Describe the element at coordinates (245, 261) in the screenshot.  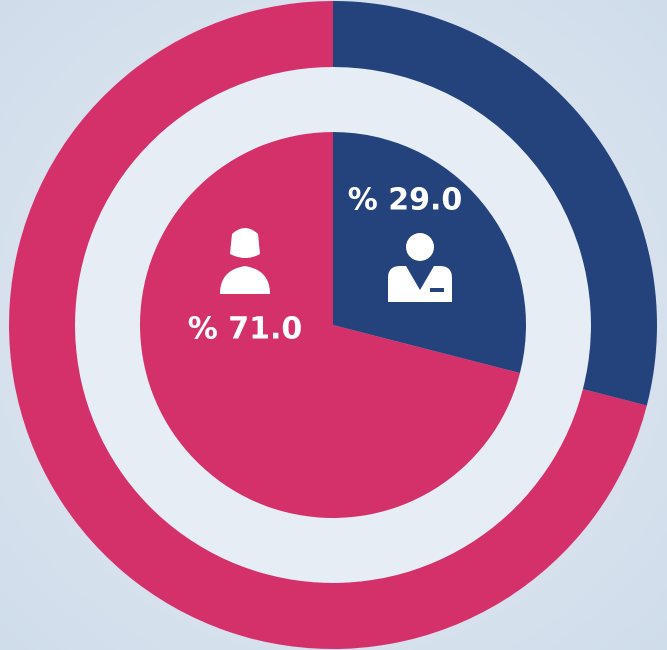
I see `female-icon` at that location.